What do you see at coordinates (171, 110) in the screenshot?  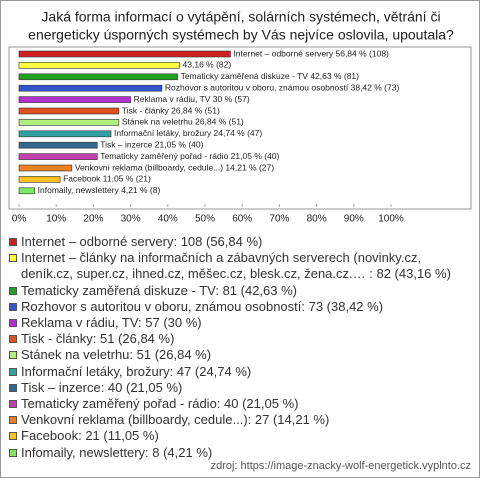 I see `data-label: Tisk - články 26,84 % (51)` at bounding box center [171, 110].